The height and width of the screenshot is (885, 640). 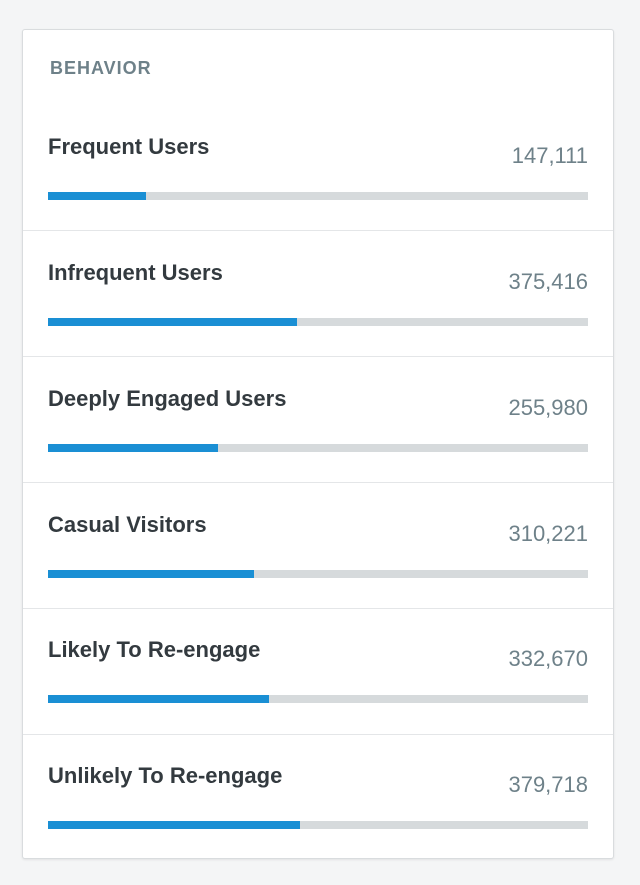 I want to click on segment-label: Likely To Re-engage, so click(x=154, y=649).